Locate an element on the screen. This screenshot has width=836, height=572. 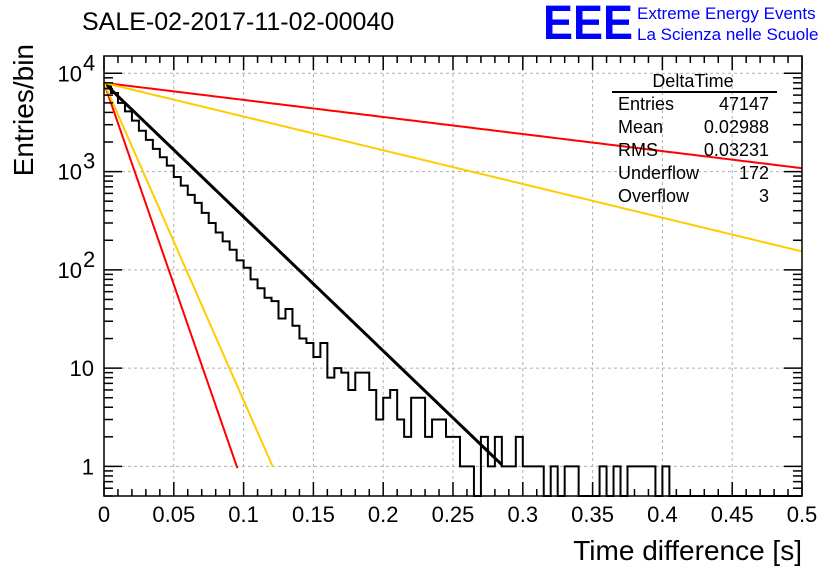
stats-row-label: Mean is located at coordinates (640, 127).